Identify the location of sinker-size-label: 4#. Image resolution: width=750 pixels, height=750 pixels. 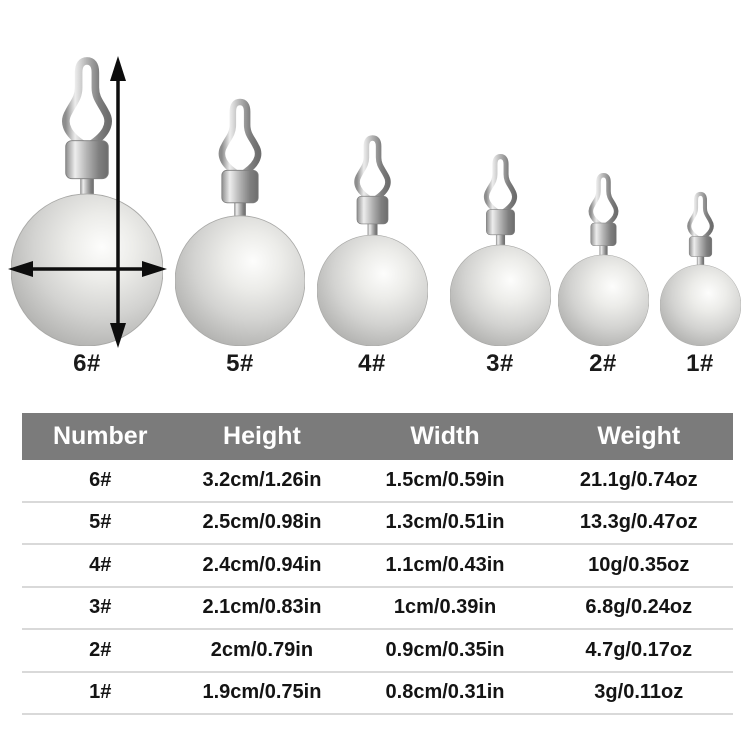
(372, 363).